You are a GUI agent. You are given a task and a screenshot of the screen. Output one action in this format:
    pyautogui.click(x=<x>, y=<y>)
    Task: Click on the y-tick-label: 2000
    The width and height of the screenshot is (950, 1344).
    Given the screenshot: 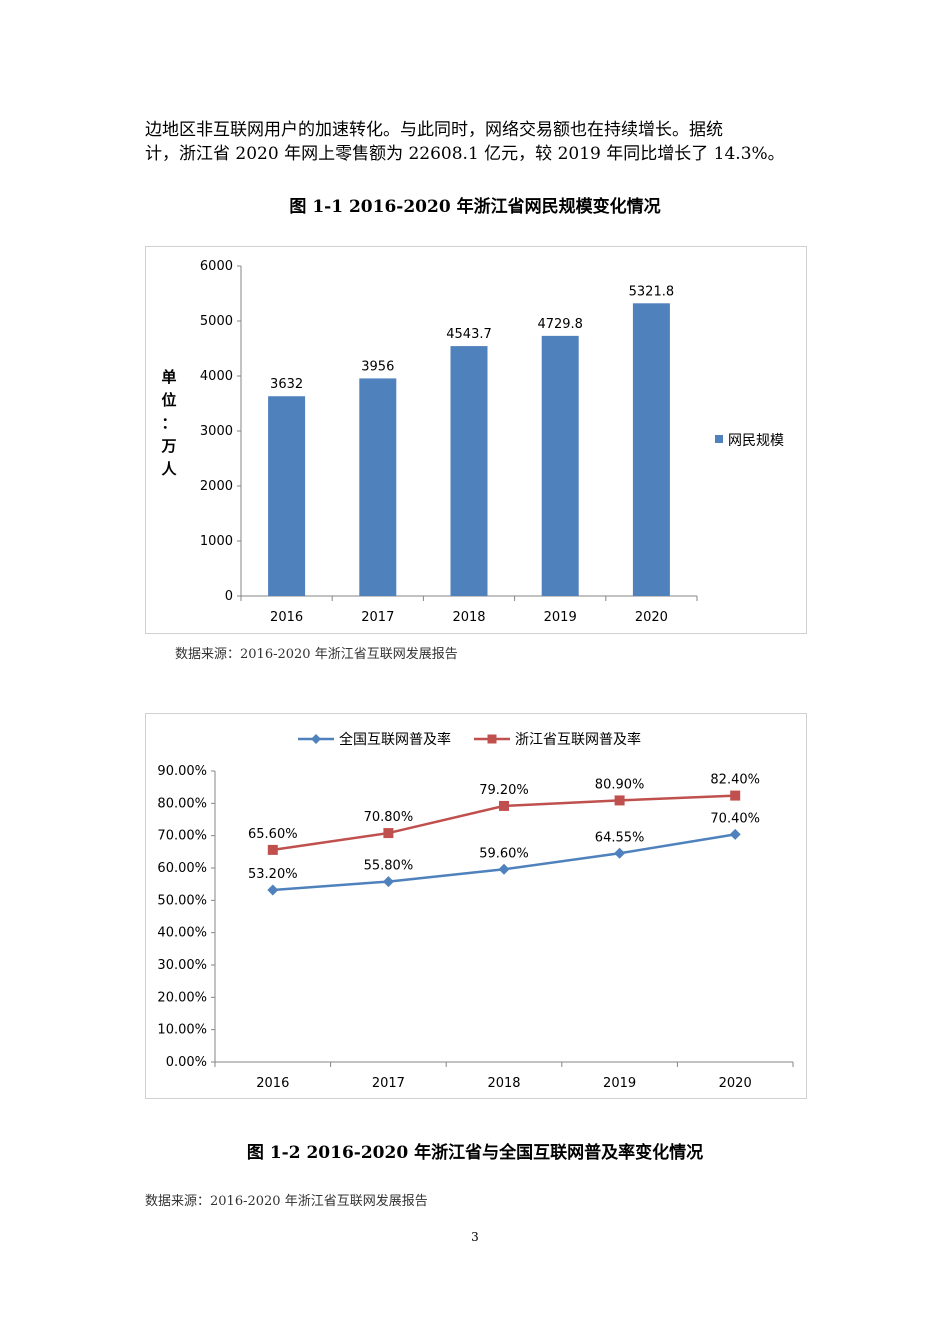 What is the action you would take?
    pyautogui.click(x=216, y=486)
    